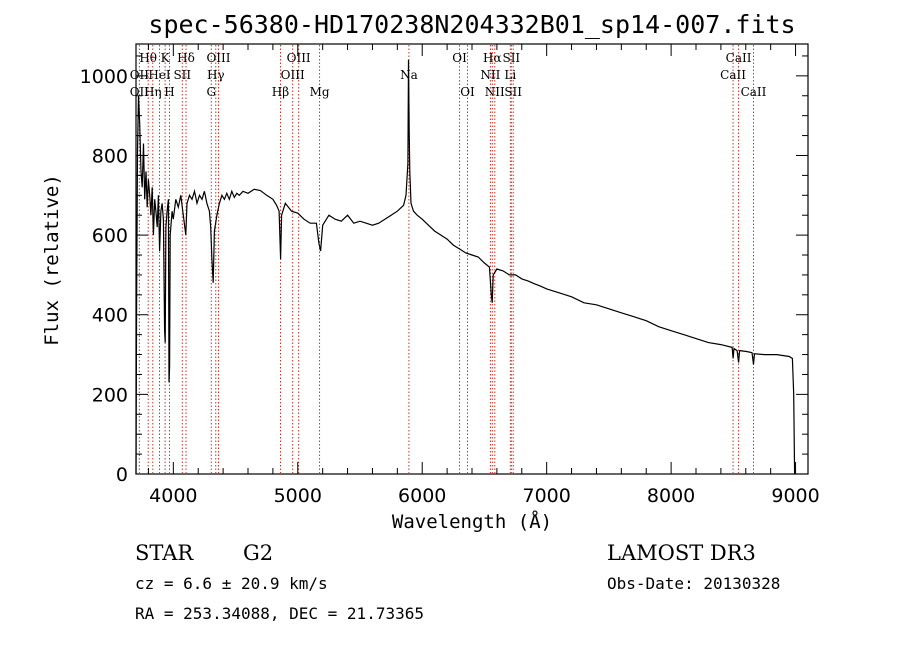 This screenshot has width=900, height=649. What do you see at coordinates (122, 475) in the screenshot?
I see `y-tick-label: 0` at bounding box center [122, 475].